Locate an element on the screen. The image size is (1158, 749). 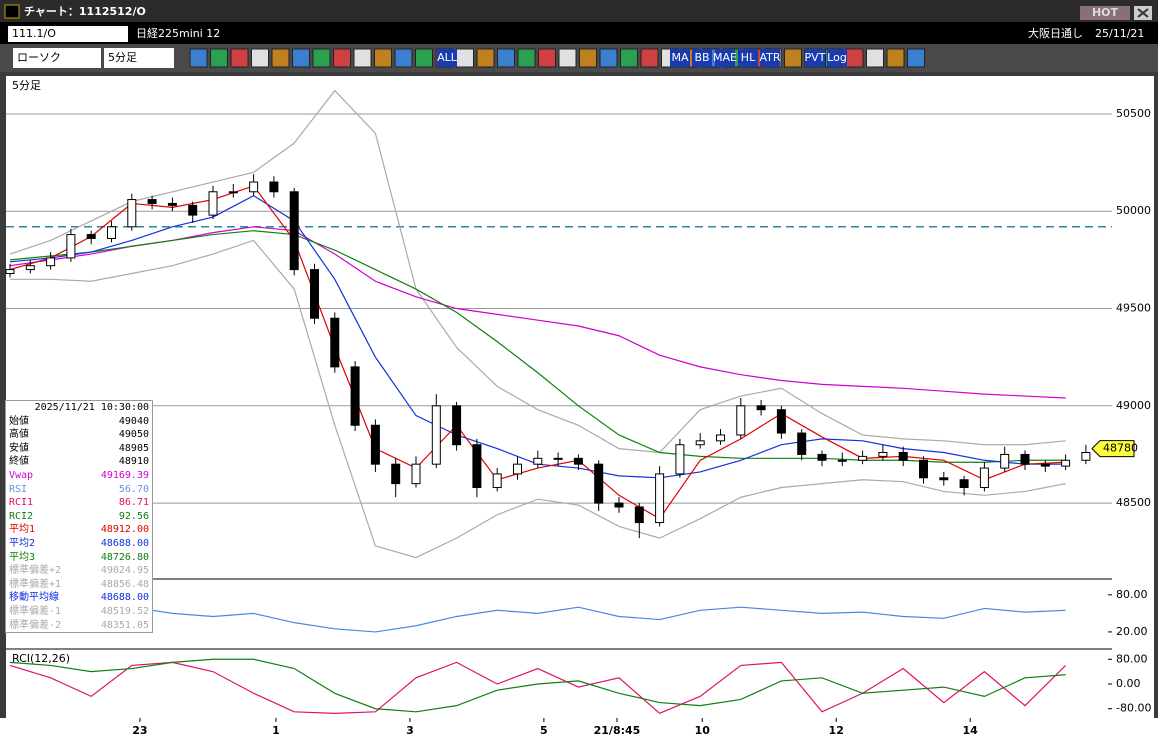
hot-button is located at coordinates (1105, 13).